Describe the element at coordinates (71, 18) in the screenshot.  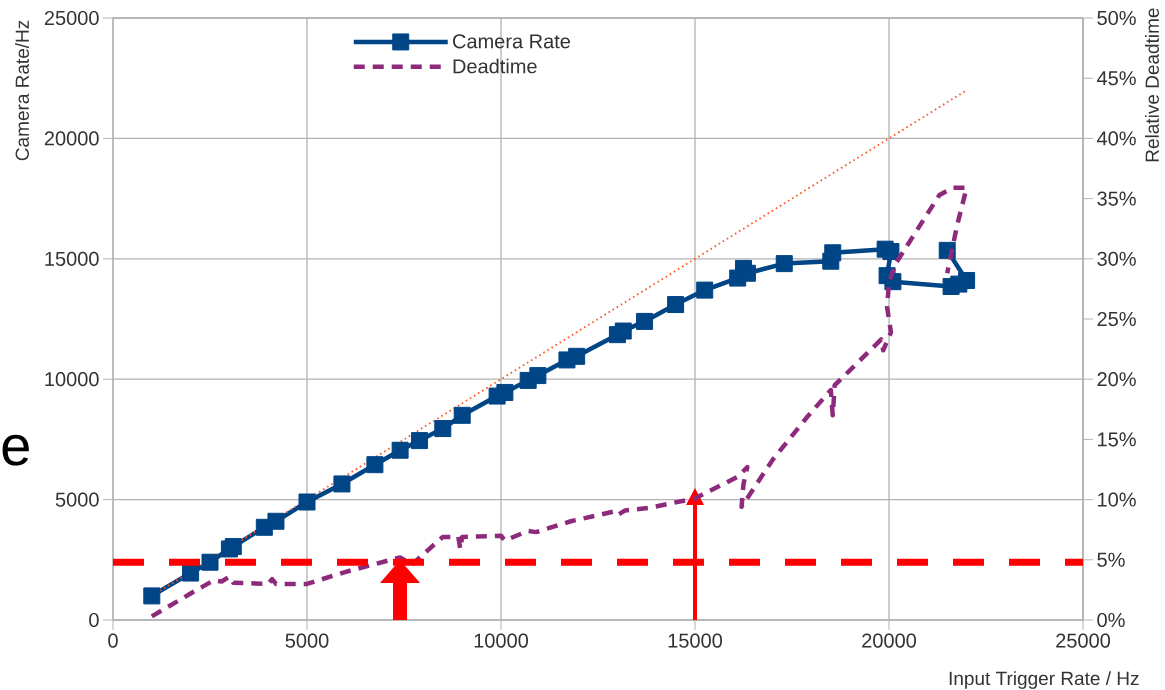
I see `y-tick-label: 25000` at that location.